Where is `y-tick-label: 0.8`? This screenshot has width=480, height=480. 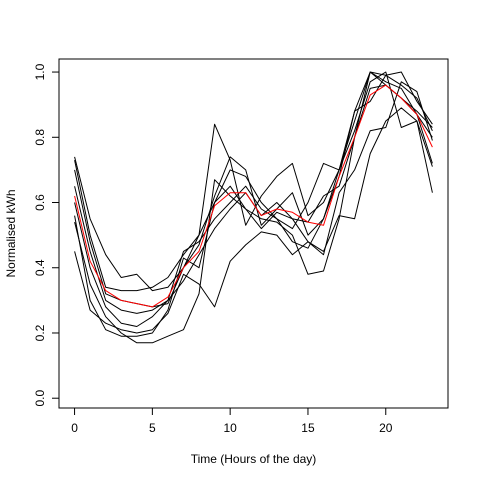 y-tick-label: 0.8 is located at coordinates (40, 137).